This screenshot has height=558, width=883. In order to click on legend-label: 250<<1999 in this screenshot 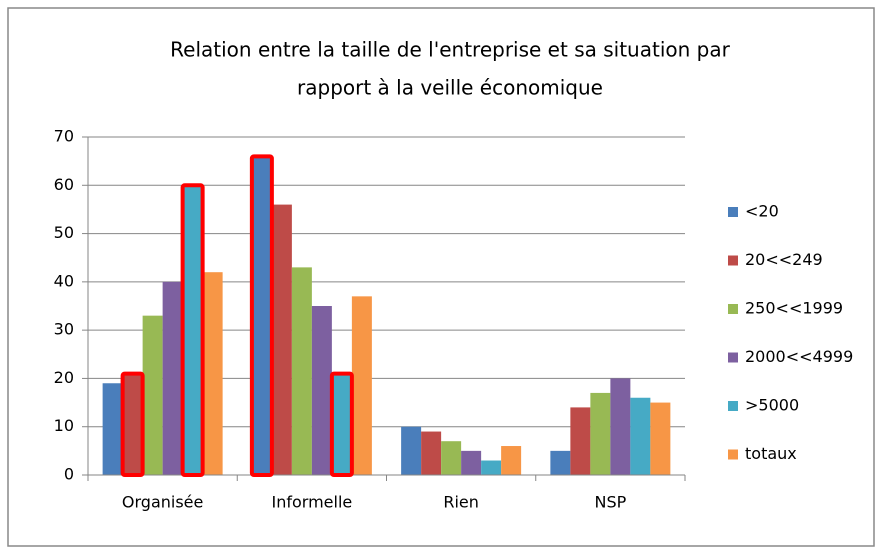, I will do `click(794, 308)`.